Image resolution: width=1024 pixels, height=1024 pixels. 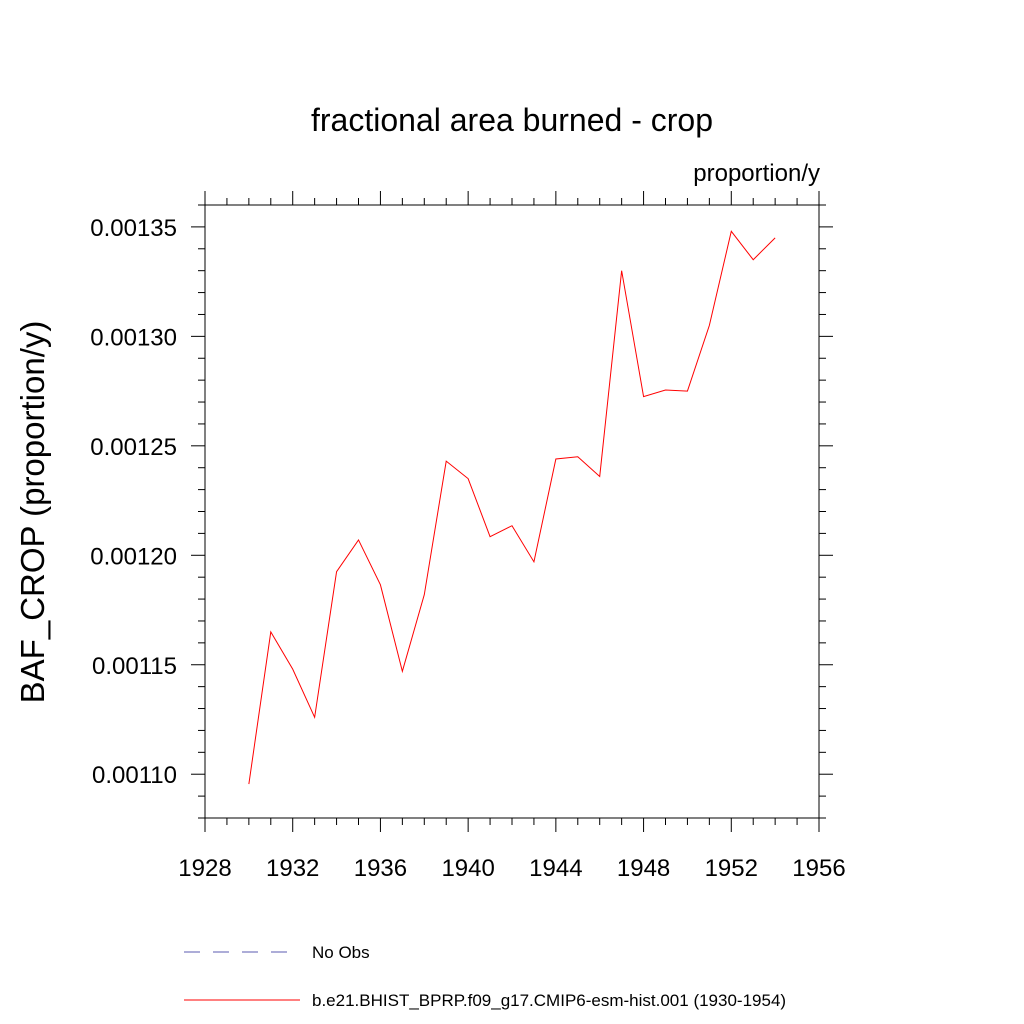 I want to click on y-tick-label: 0.00120, so click(x=133, y=556).